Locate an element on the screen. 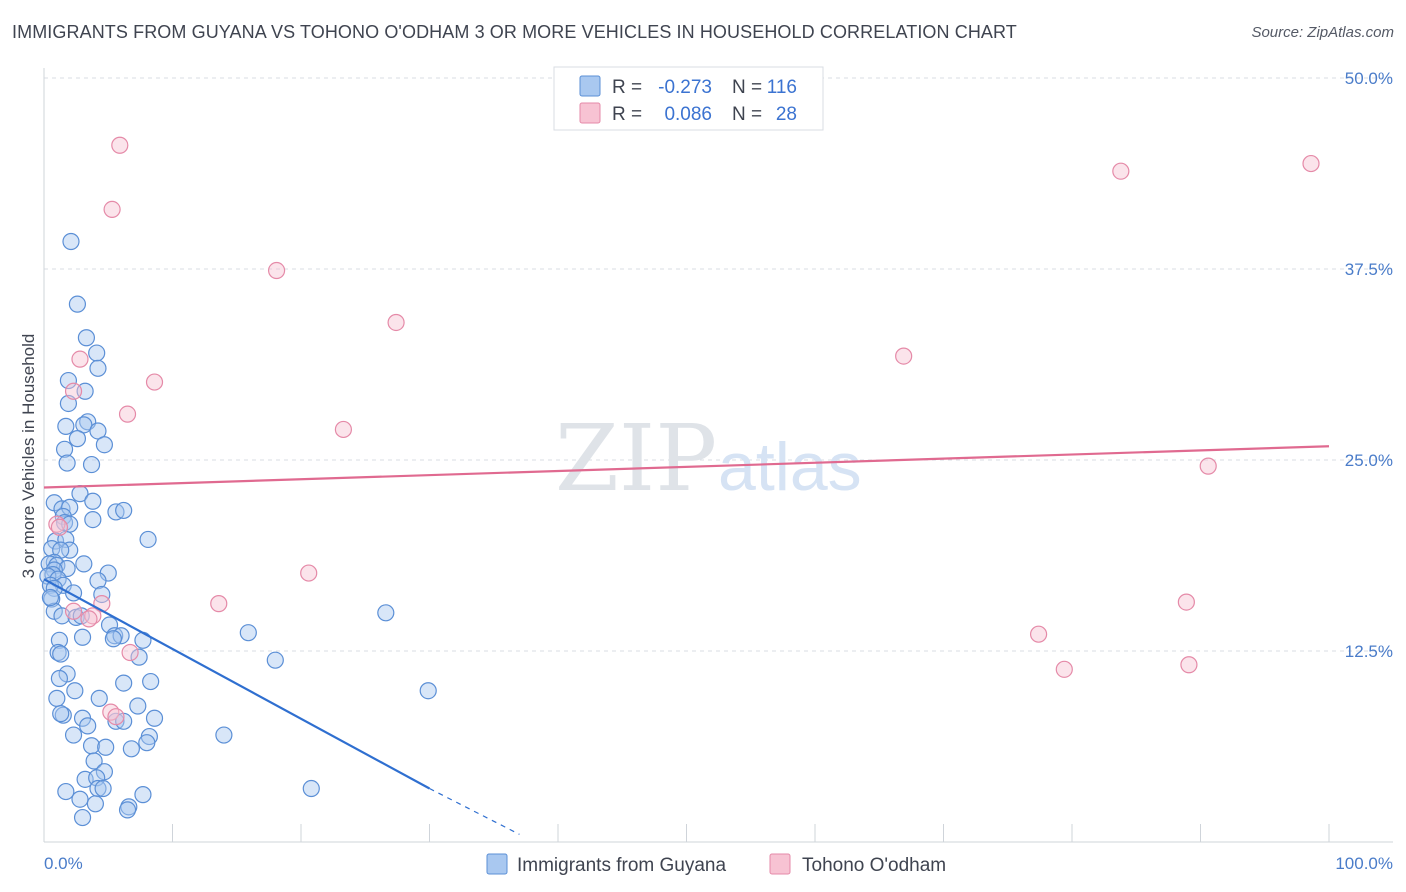 The image size is (1406, 892). legend-r-label-blue: R = is located at coordinates (627, 87).